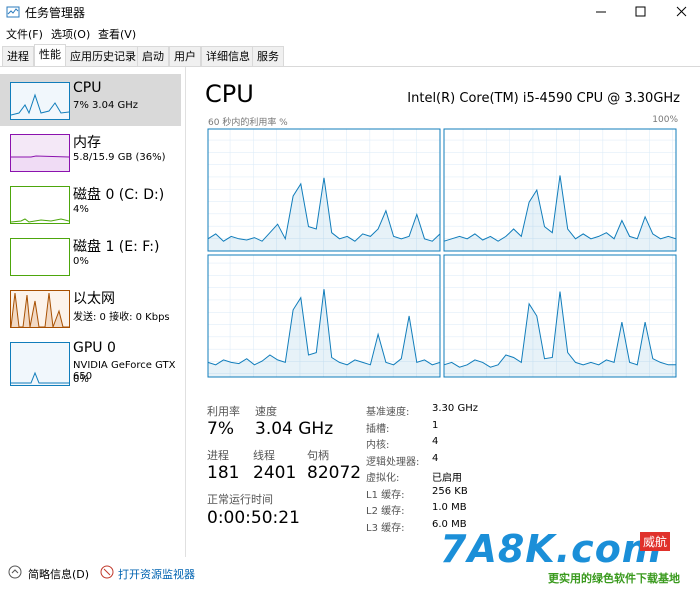 This screenshot has height=592, width=700. I want to click on item-detail: 4%, so click(81, 209).